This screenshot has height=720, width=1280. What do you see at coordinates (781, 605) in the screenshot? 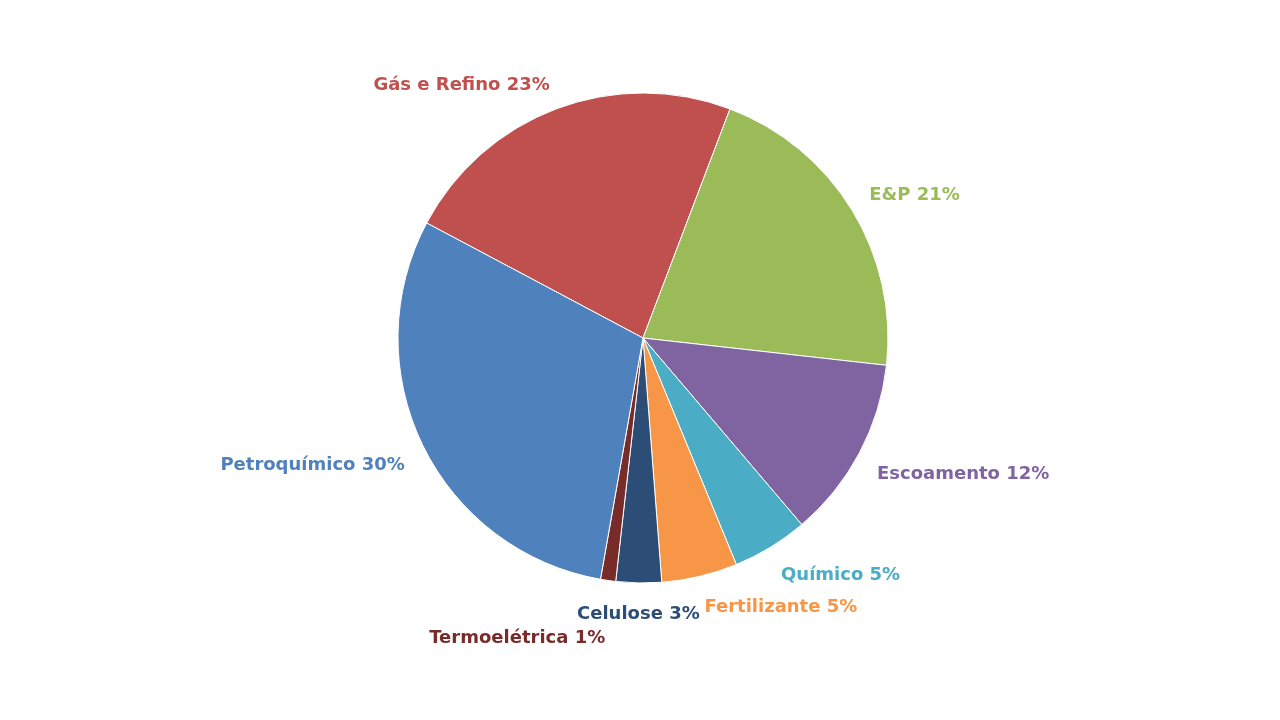
I see `slice-label: Fertilizante 5%` at bounding box center [781, 605].